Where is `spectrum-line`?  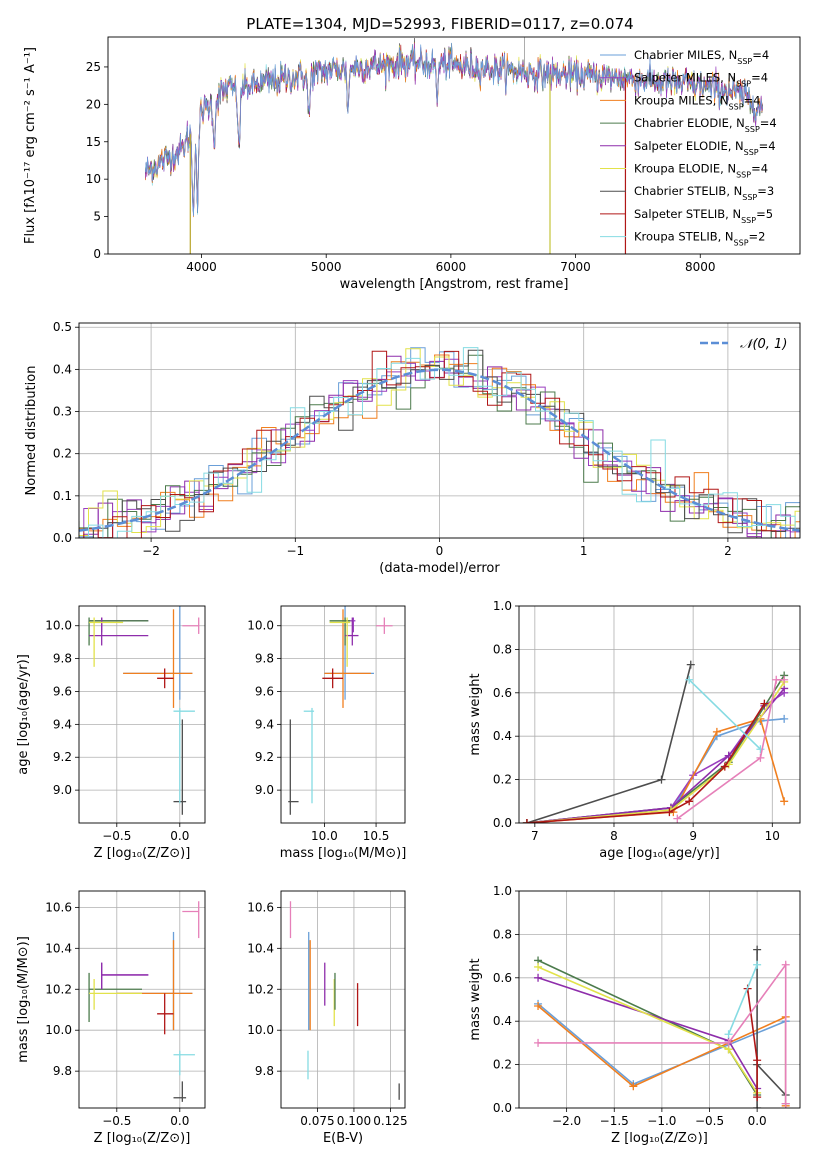
spectrum-line is located at coordinates (454, 129).